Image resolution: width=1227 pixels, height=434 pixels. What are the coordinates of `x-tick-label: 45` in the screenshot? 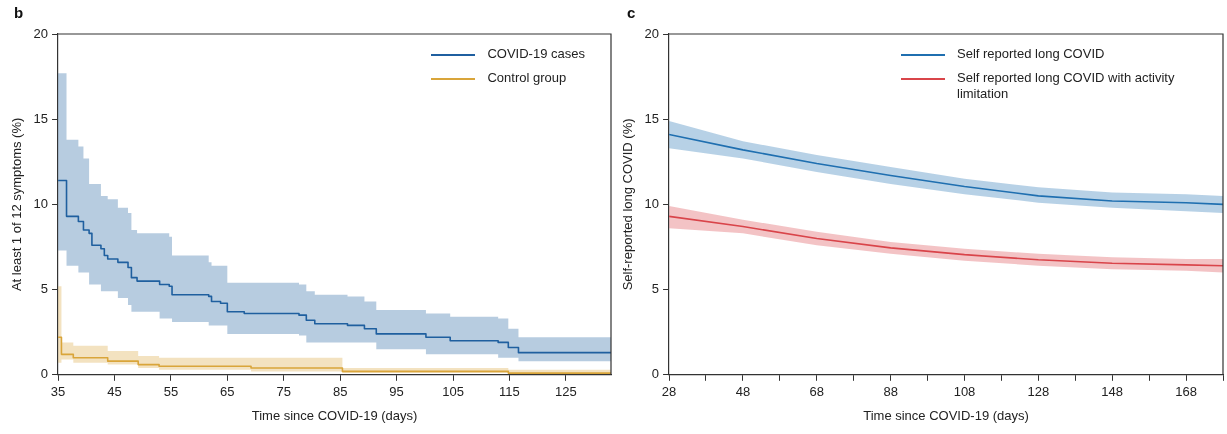 It's located at (114, 392).